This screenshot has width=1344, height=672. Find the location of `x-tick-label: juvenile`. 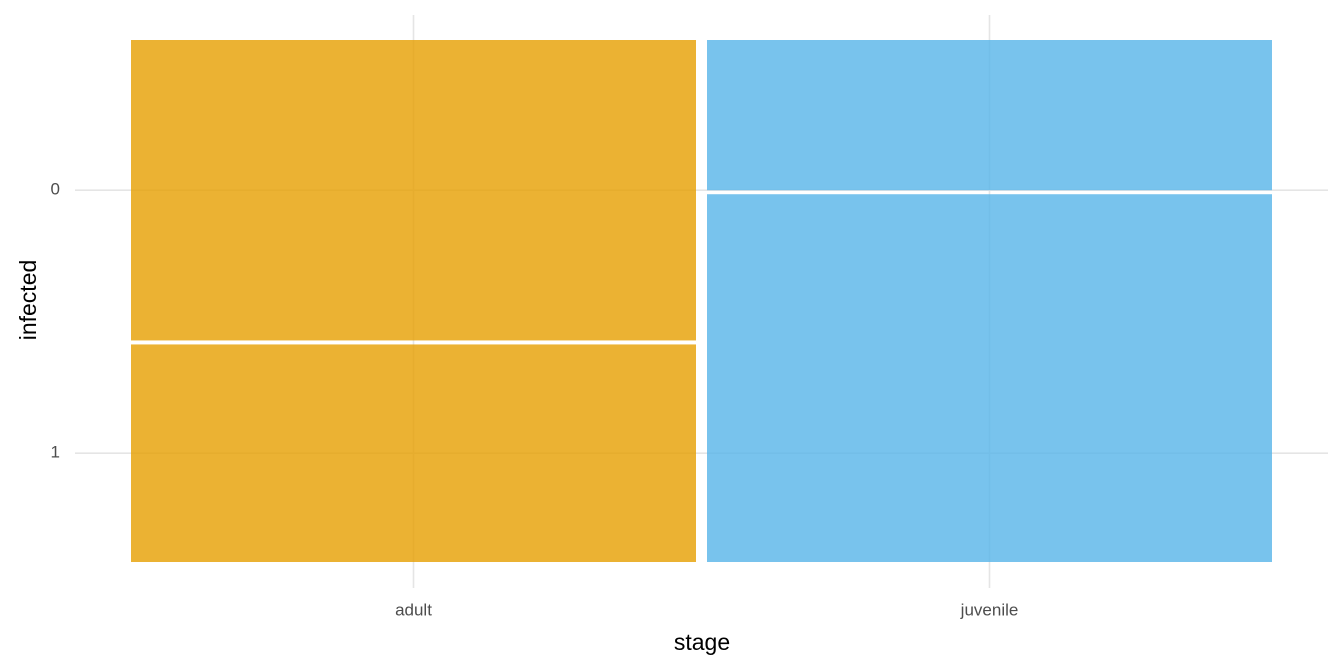

x-tick-label: juvenile is located at coordinates (989, 609).